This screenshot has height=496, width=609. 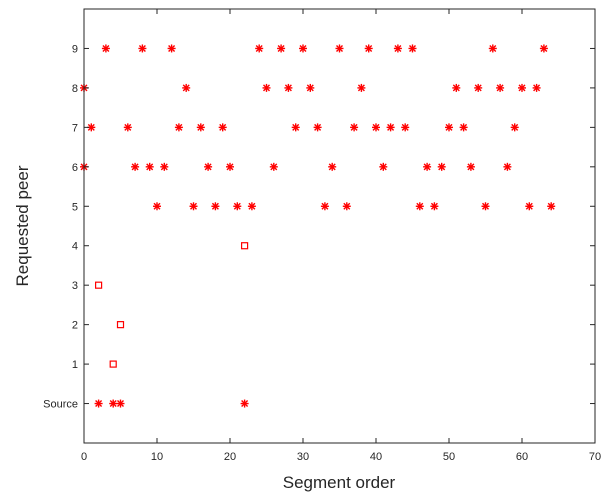 What do you see at coordinates (303, 457) in the screenshot?
I see `x-tick-label: 30` at bounding box center [303, 457].